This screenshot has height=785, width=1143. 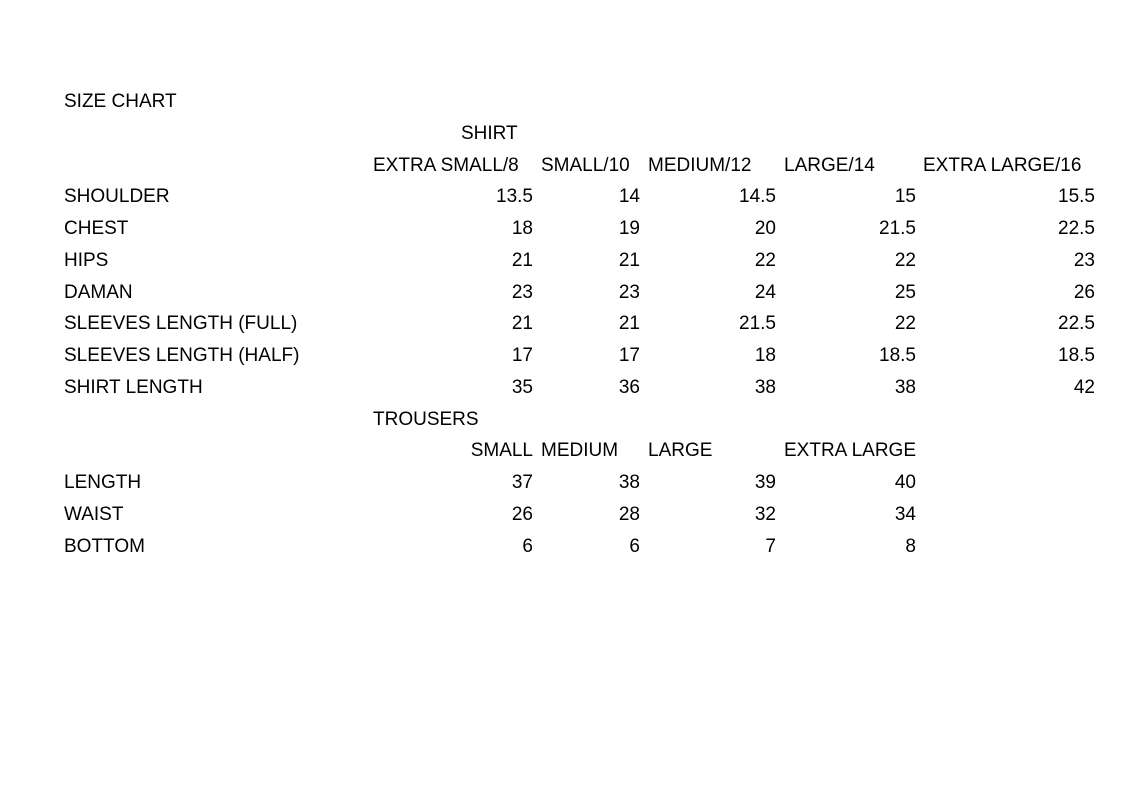 I want to click on shirt-row-label: CHEST, so click(x=96, y=228).